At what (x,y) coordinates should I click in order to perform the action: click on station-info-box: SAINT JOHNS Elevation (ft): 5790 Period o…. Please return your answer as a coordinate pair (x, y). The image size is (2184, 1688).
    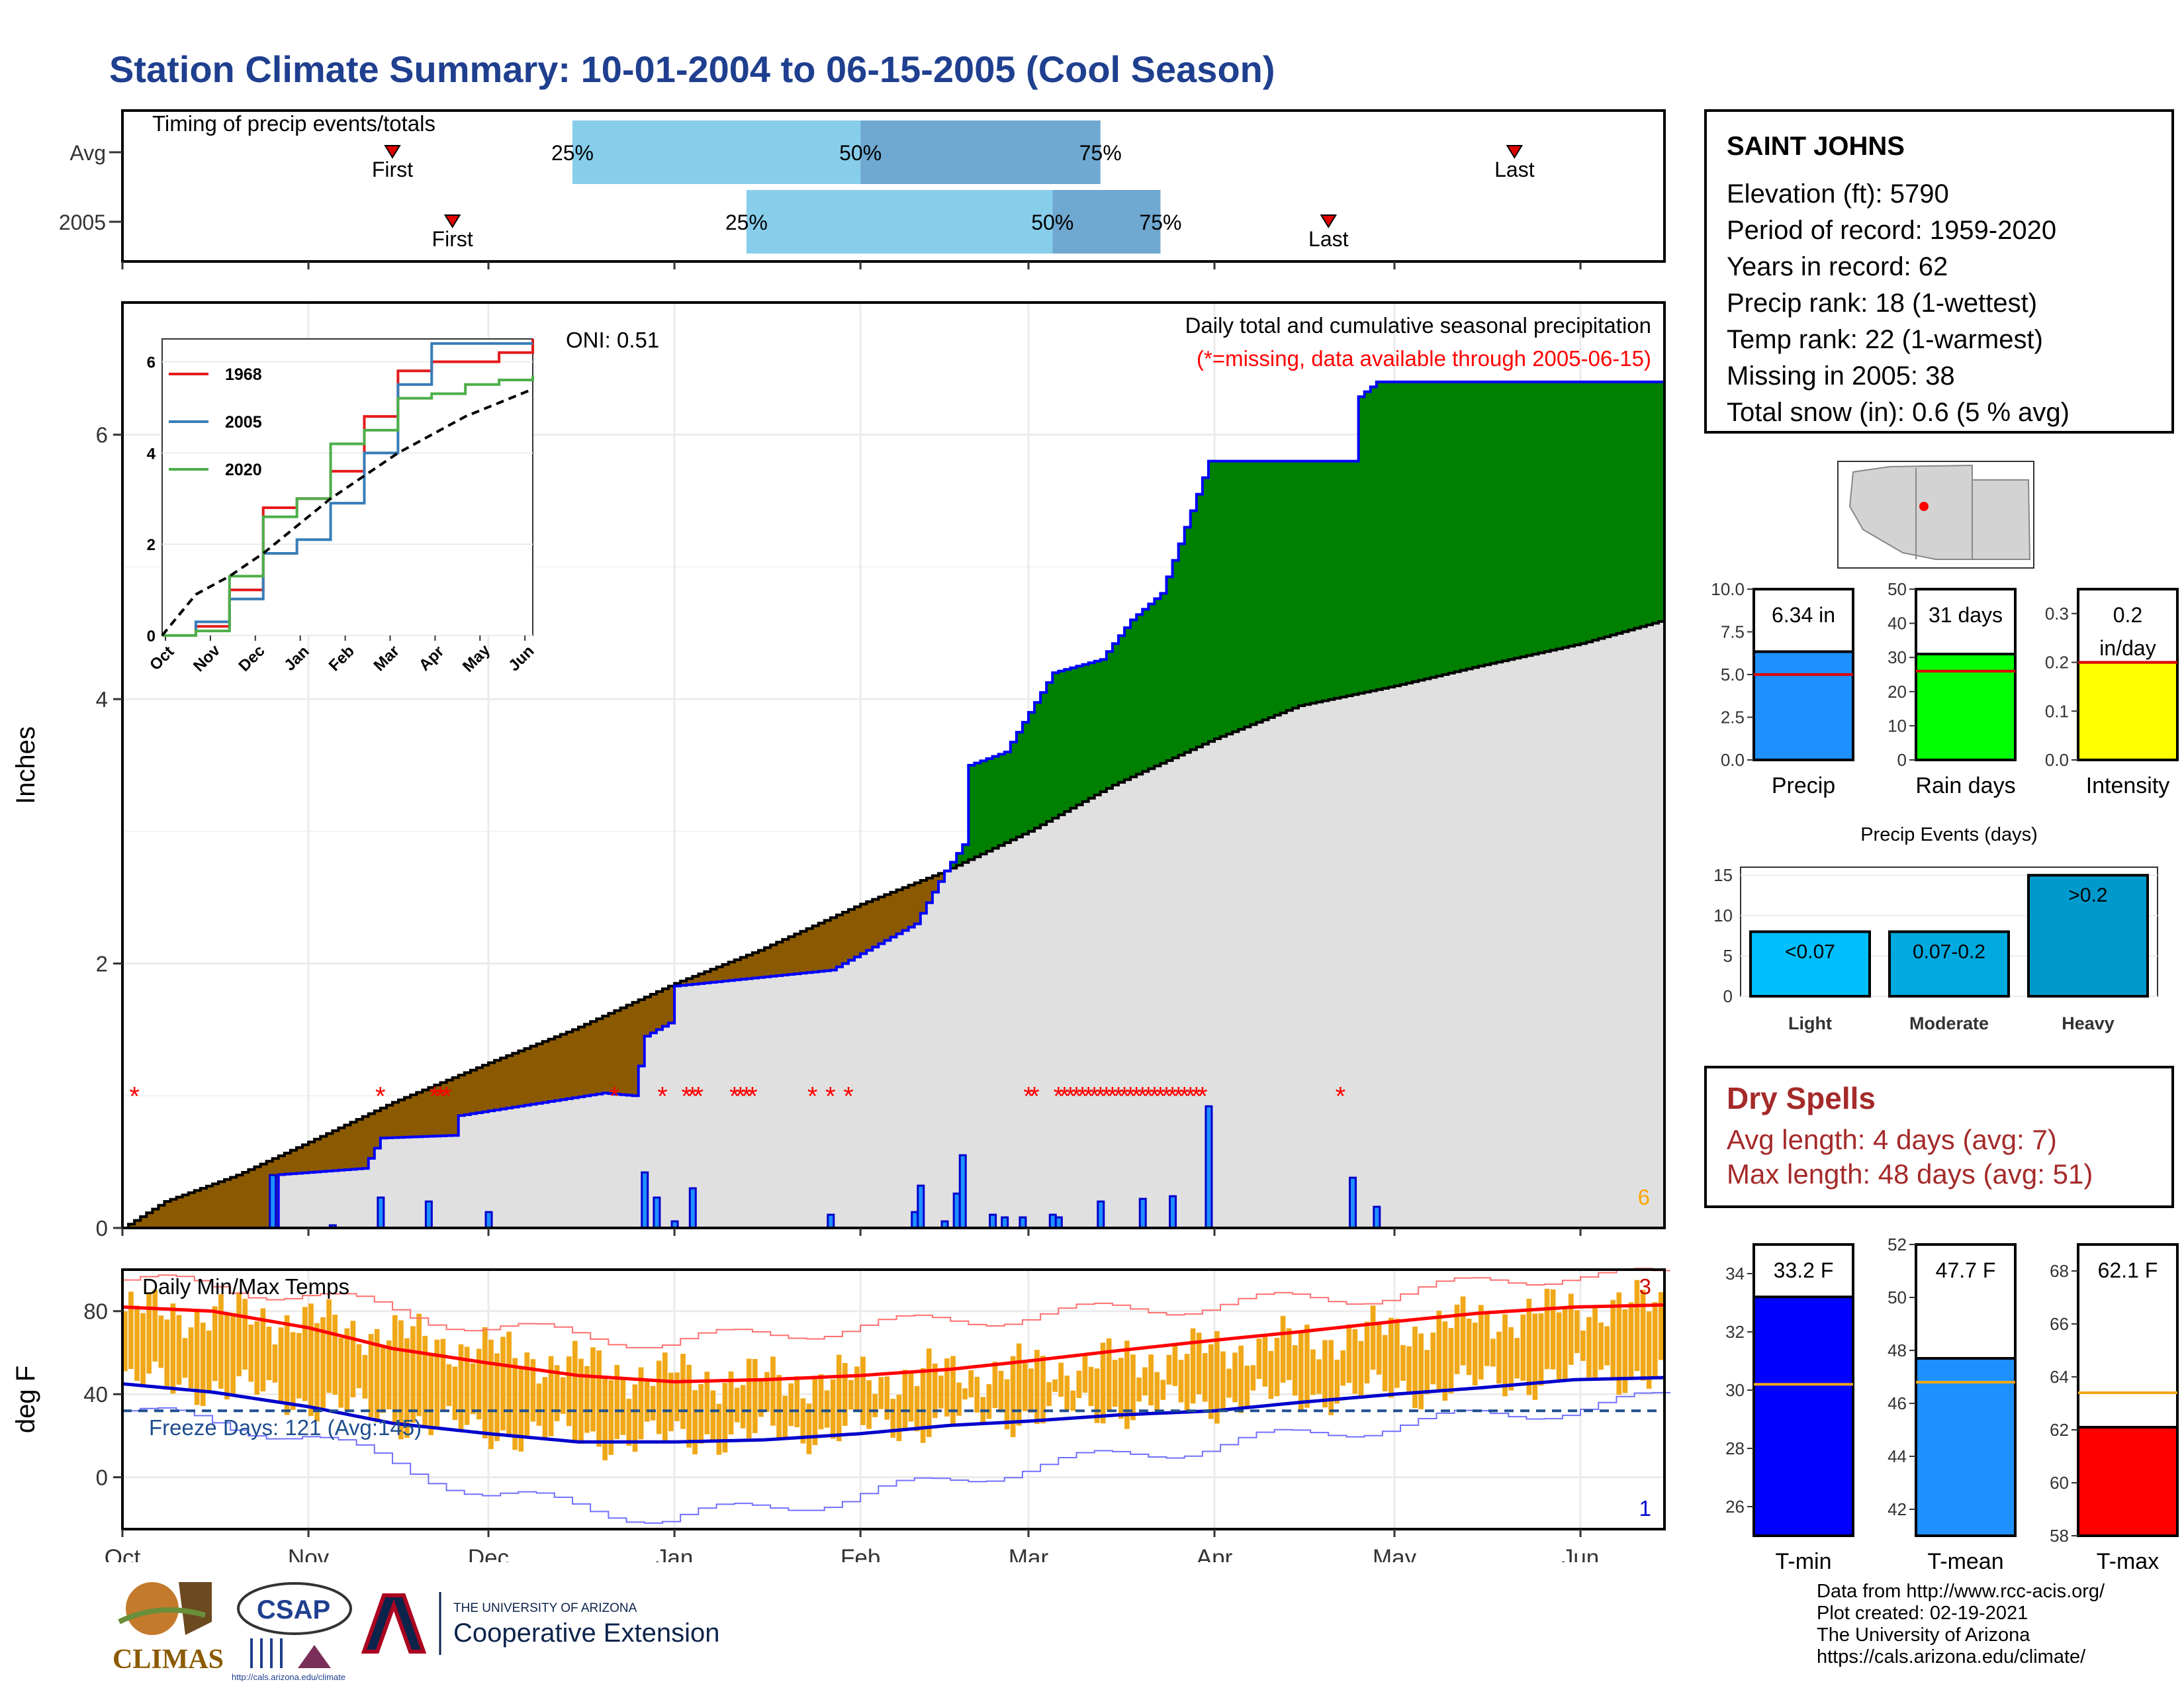
    Looking at the image, I should click on (1939, 271).